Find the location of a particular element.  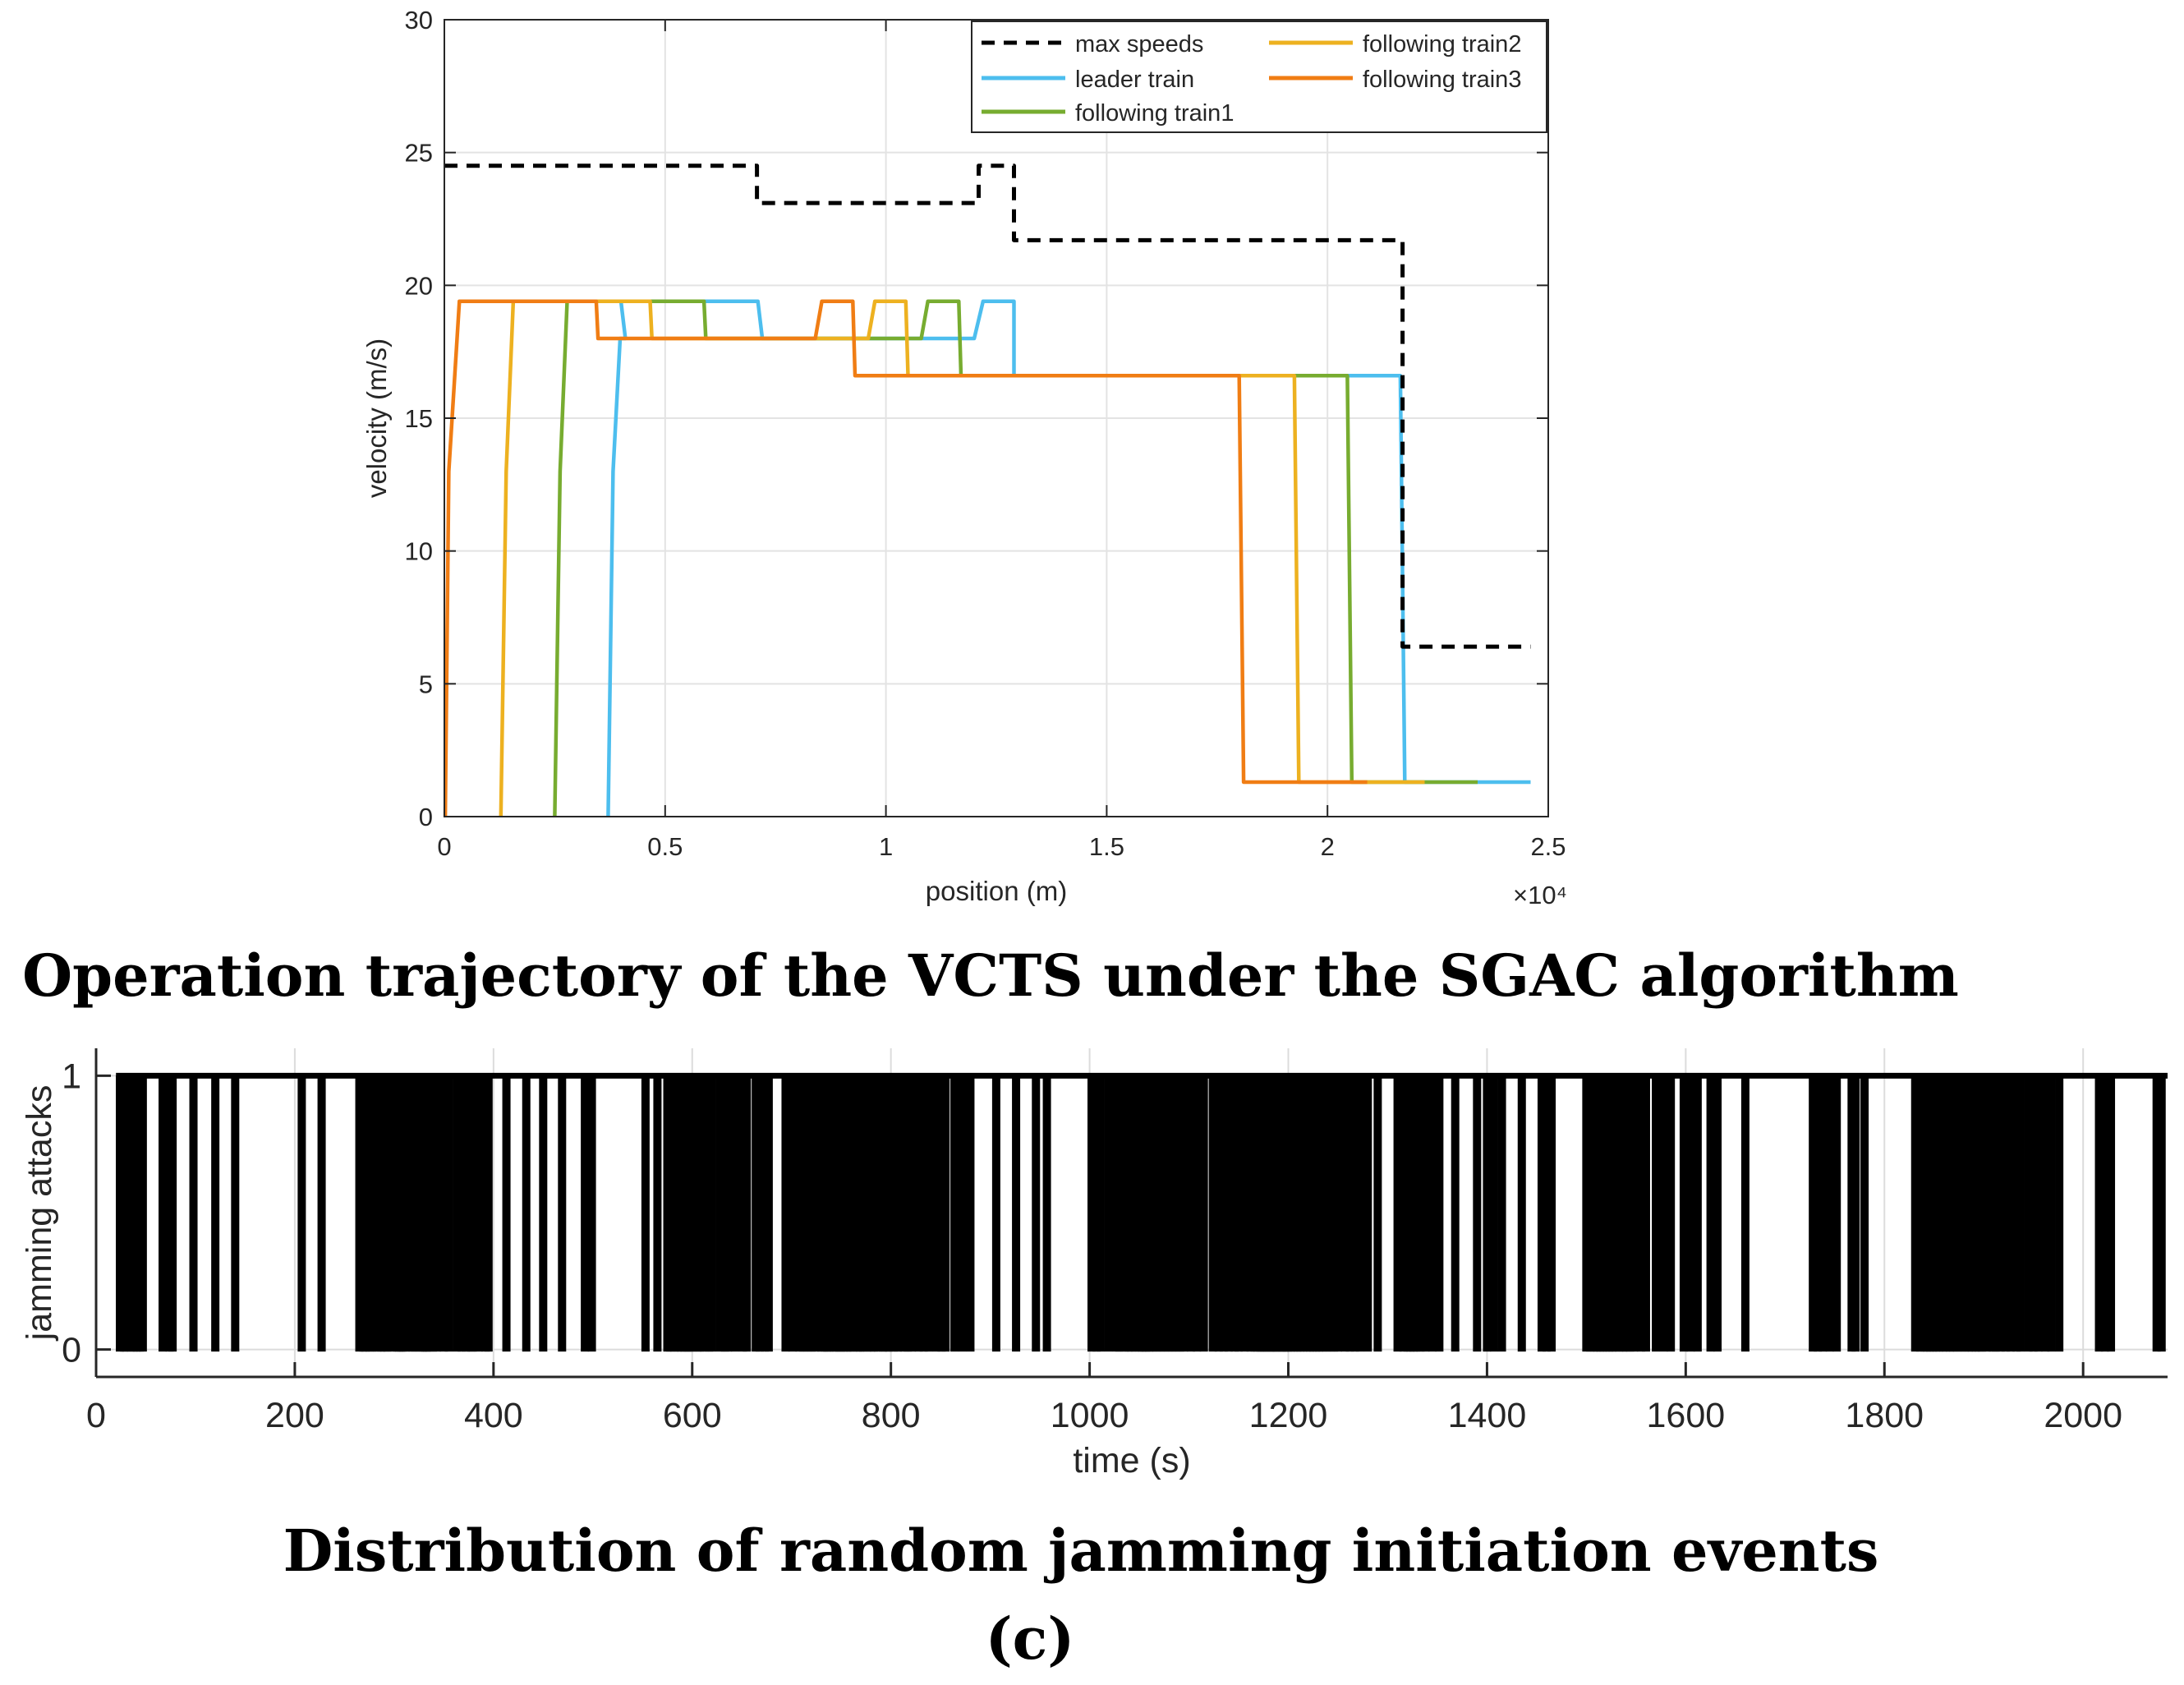

series-line-following-train2 is located at coordinates (962, 558).